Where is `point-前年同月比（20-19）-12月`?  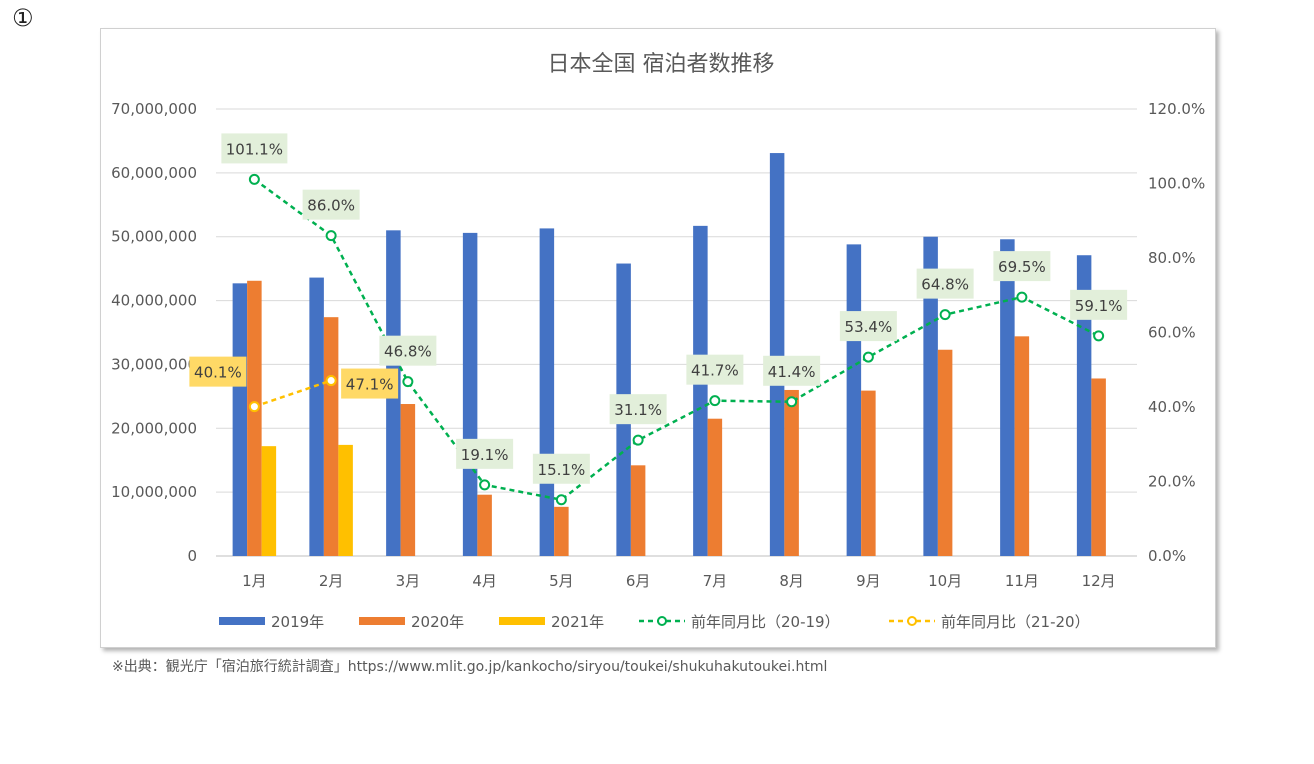
point-前年同月比（20-19）-12月 is located at coordinates (1099, 336).